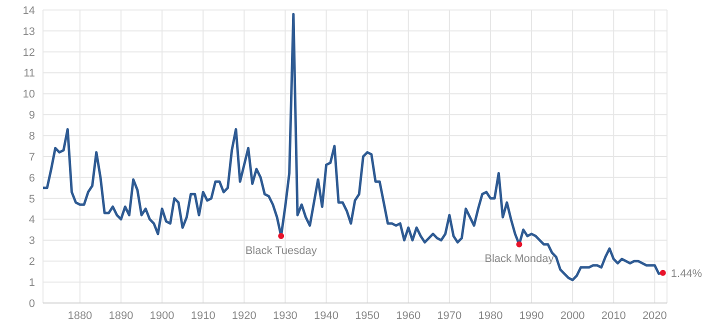 The image size is (711, 324). I want to click on x-tick-label: 1880, so click(80, 316).